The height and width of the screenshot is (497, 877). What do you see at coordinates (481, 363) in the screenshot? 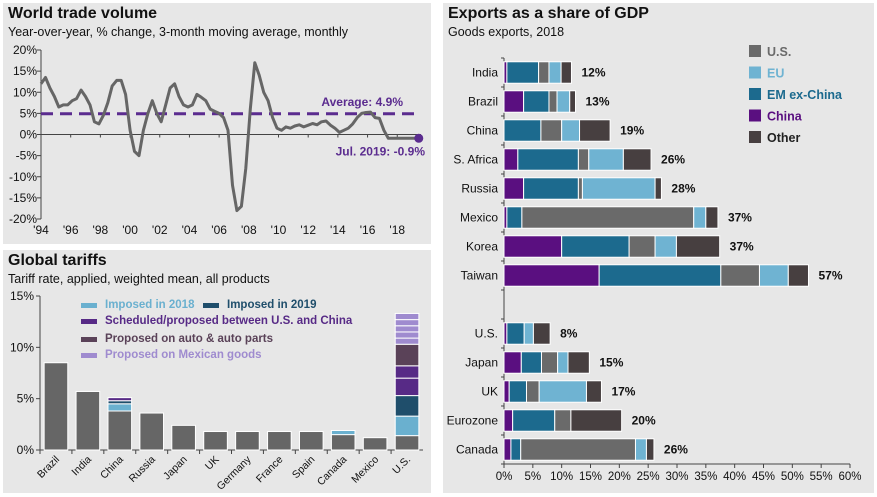
I see `row-label: Japan` at bounding box center [481, 363].